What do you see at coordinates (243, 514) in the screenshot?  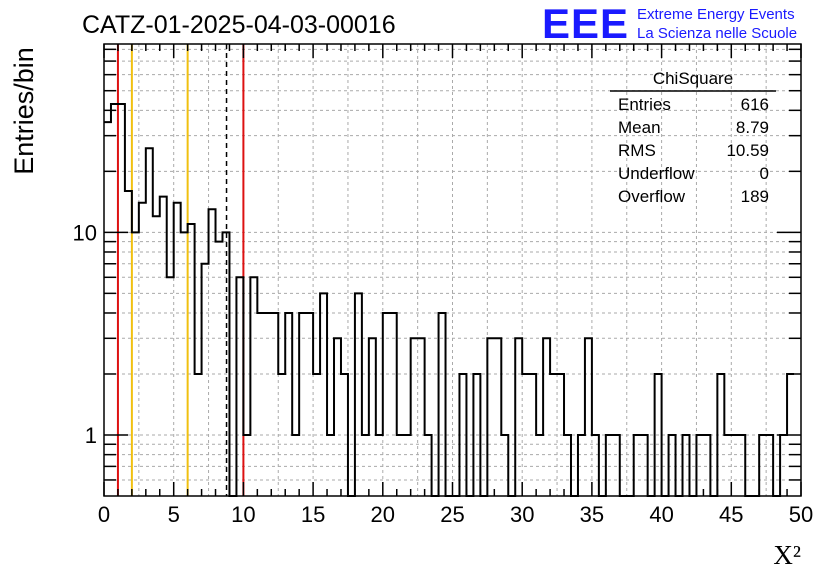 I see `x-tick-label: 10` at bounding box center [243, 514].